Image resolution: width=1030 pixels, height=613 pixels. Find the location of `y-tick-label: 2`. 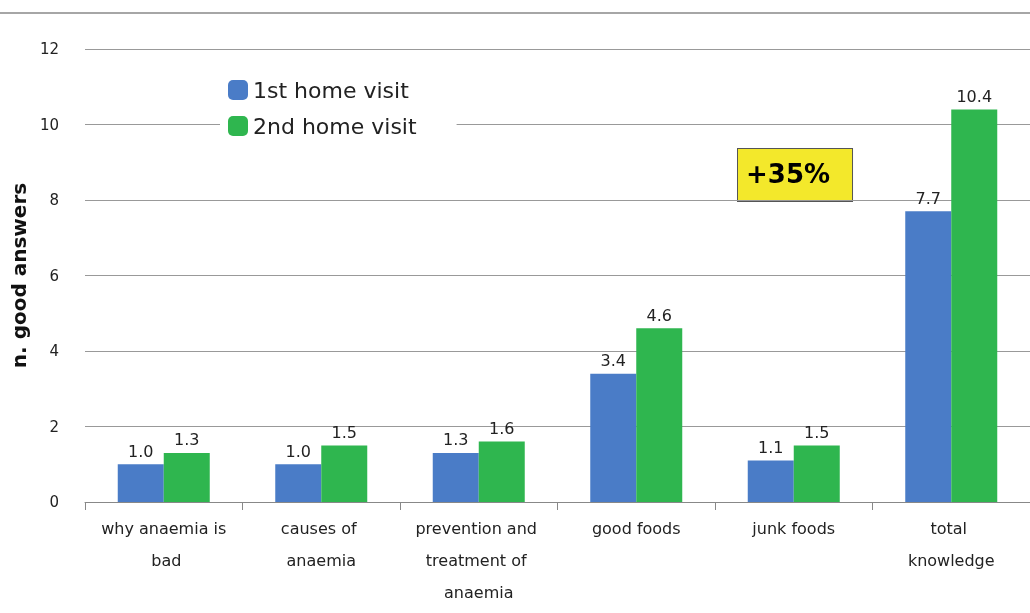

y-tick-label: 2 is located at coordinates (54, 426).